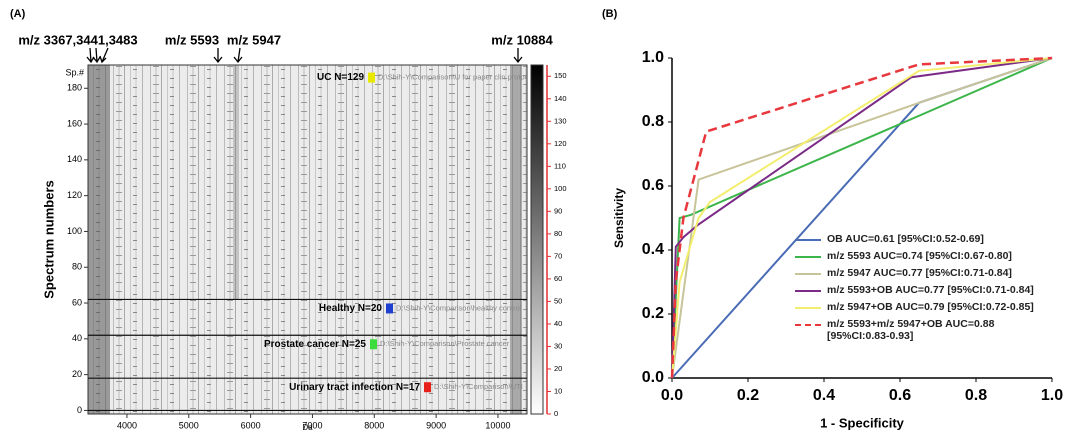 The height and width of the screenshot is (442, 1083). What do you see at coordinates (653, 121) in the screenshot?
I see `y-tick-label: 0.8` at bounding box center [653, 121].